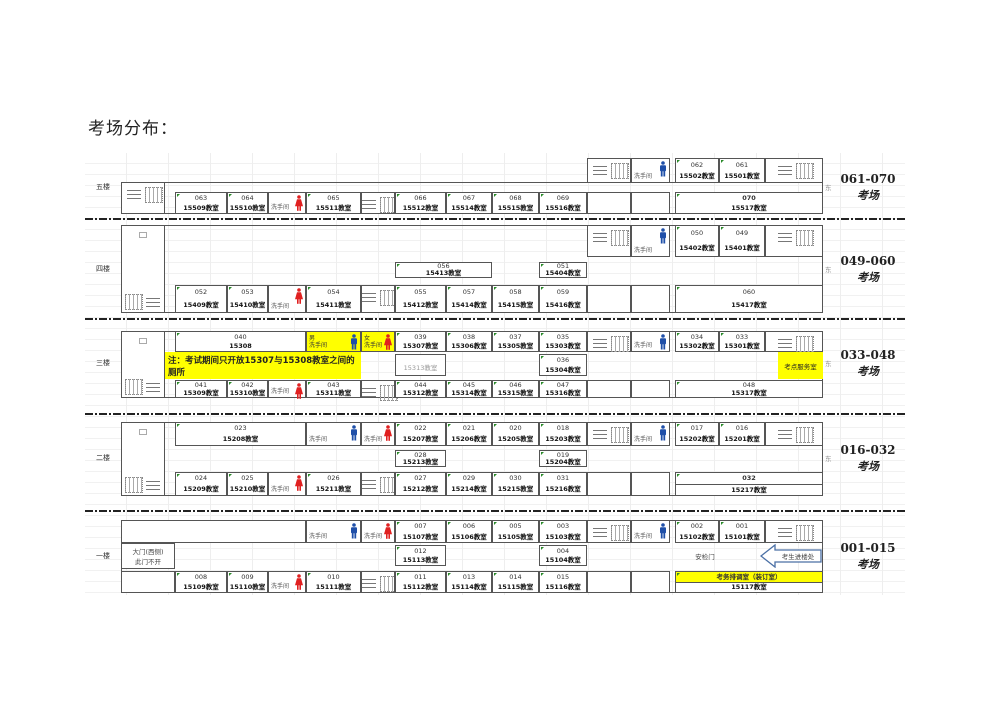  I want to click on classroom-15208教室: 023 15208教室, so click(240, 434).